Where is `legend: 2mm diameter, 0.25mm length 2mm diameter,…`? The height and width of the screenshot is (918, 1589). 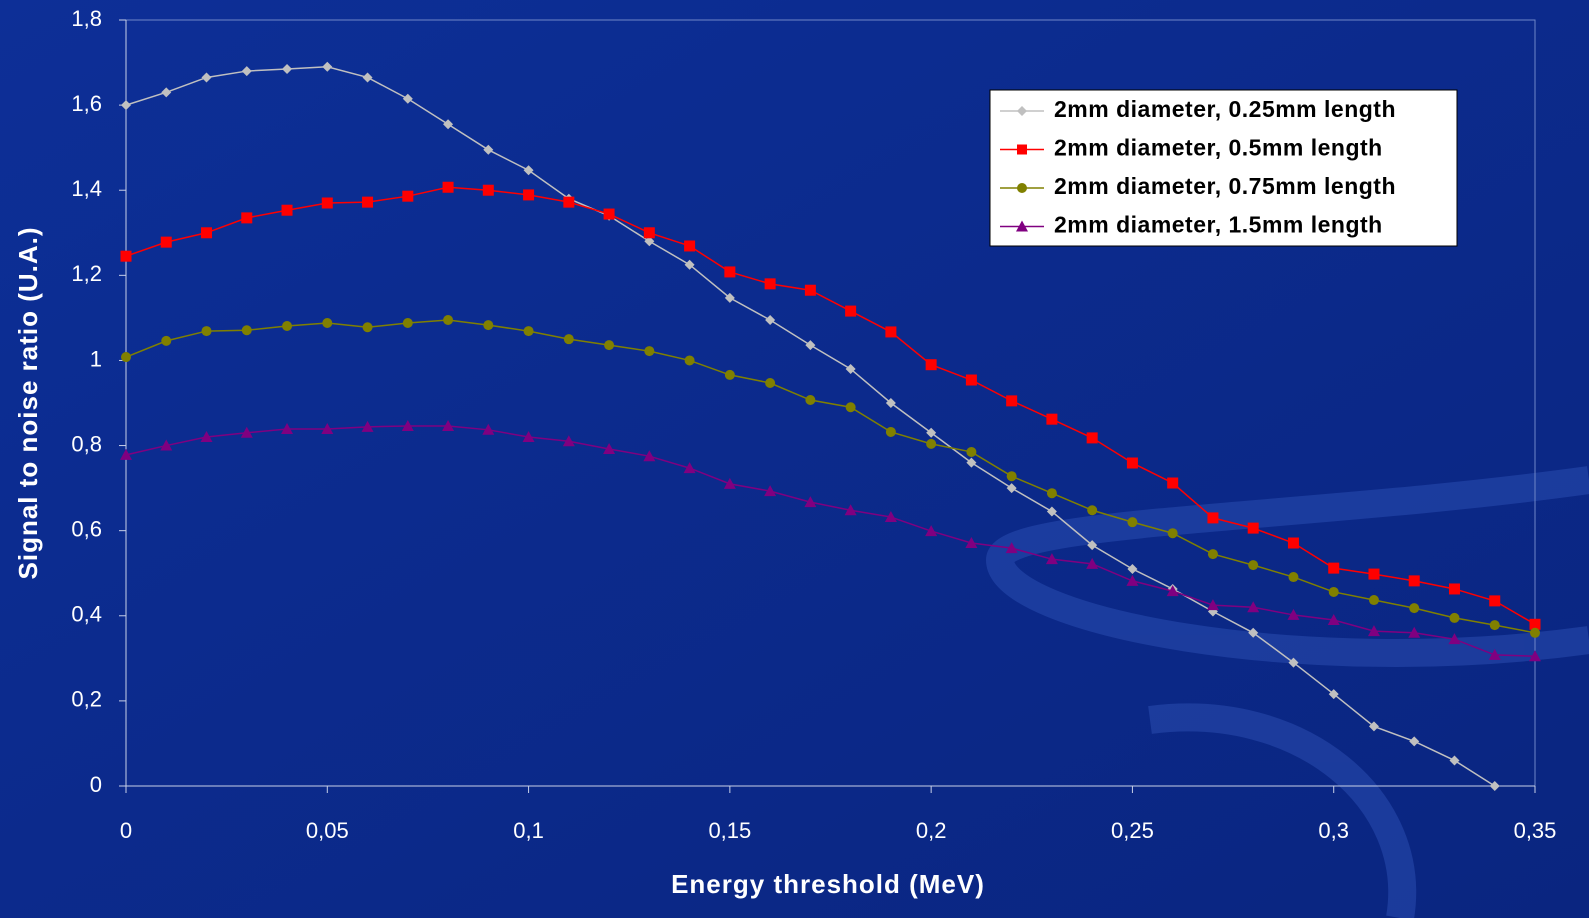
legend: 2mm diameter, 0.25mm length 2mm diameter,… is located at coordinates (1223, 168).